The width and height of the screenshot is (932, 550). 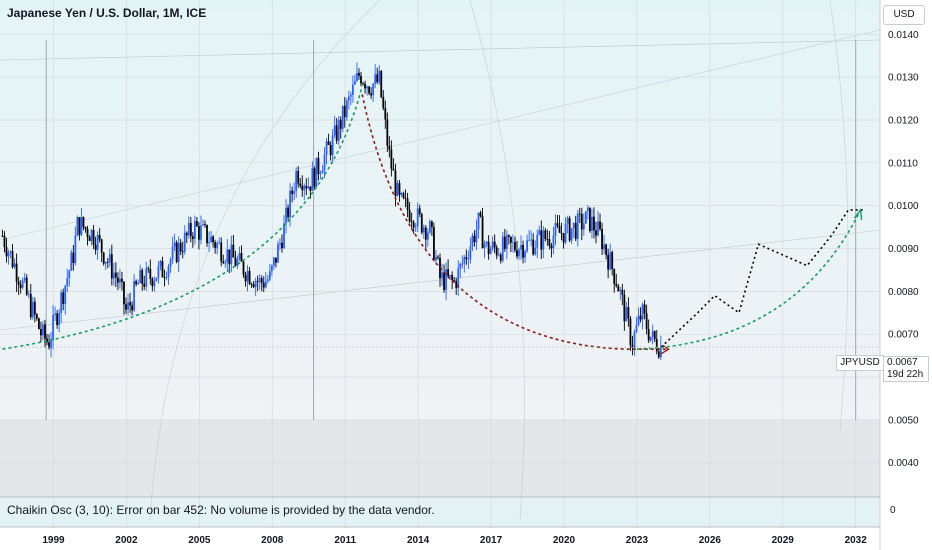 What do you see at coordinates (903, 206) in the screenshot?
I see `y-tick-label: 0.0100` at bounding box center [903, 206].